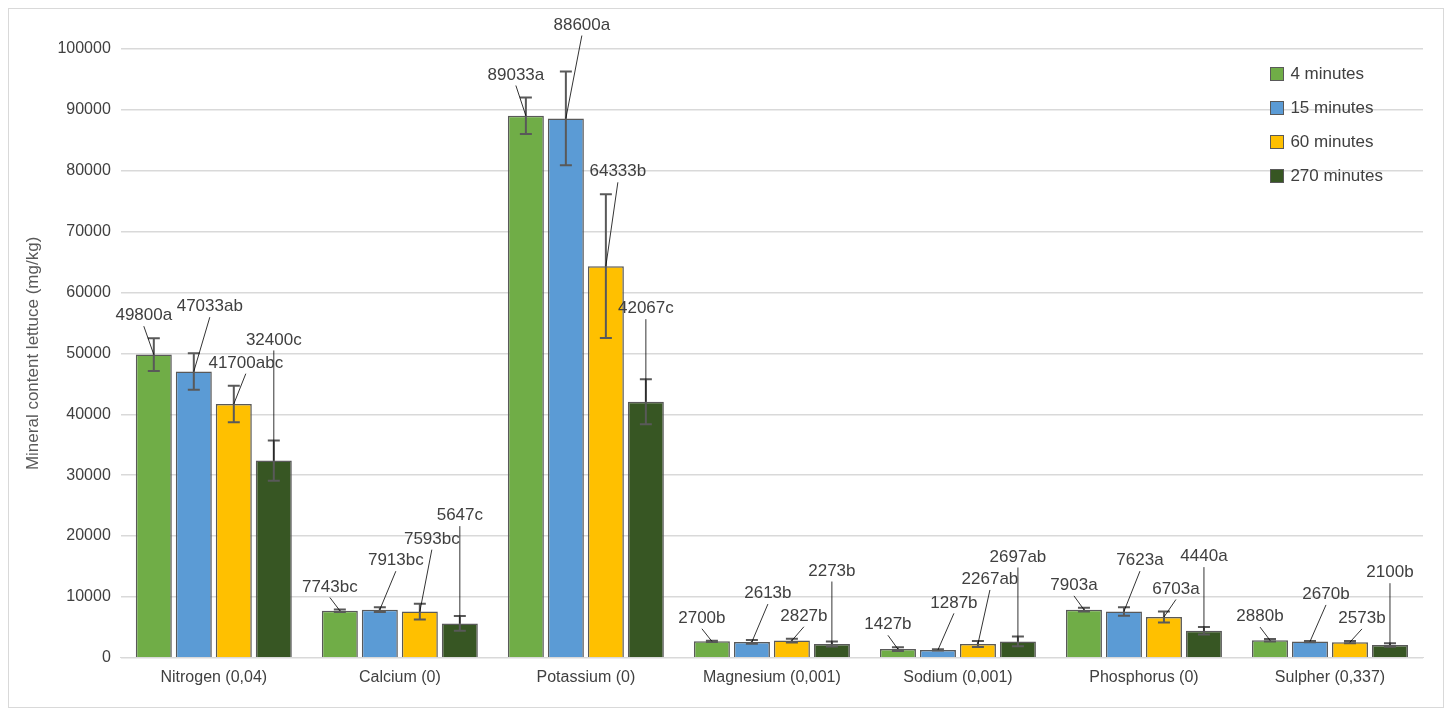  Describe the element at coordinates (32, 353) in the screenshot. I see `y-axis-title: Mineral content lettuce (mg/kg)` at that location.